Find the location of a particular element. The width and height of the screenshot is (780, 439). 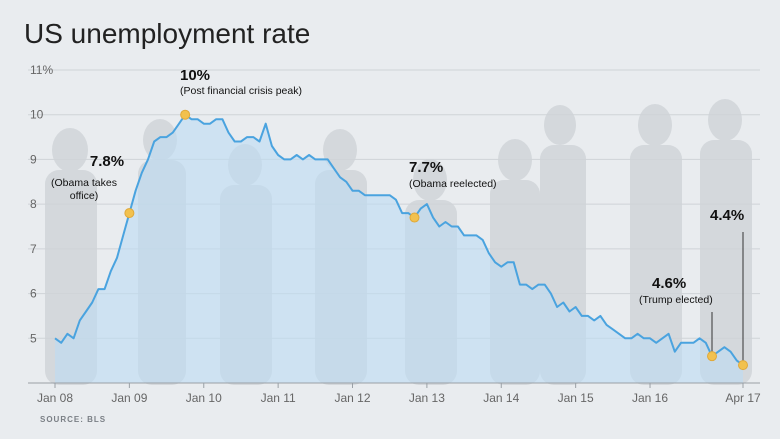

annotation-label: (Obama reelected) is located at coordinates (453, 184).